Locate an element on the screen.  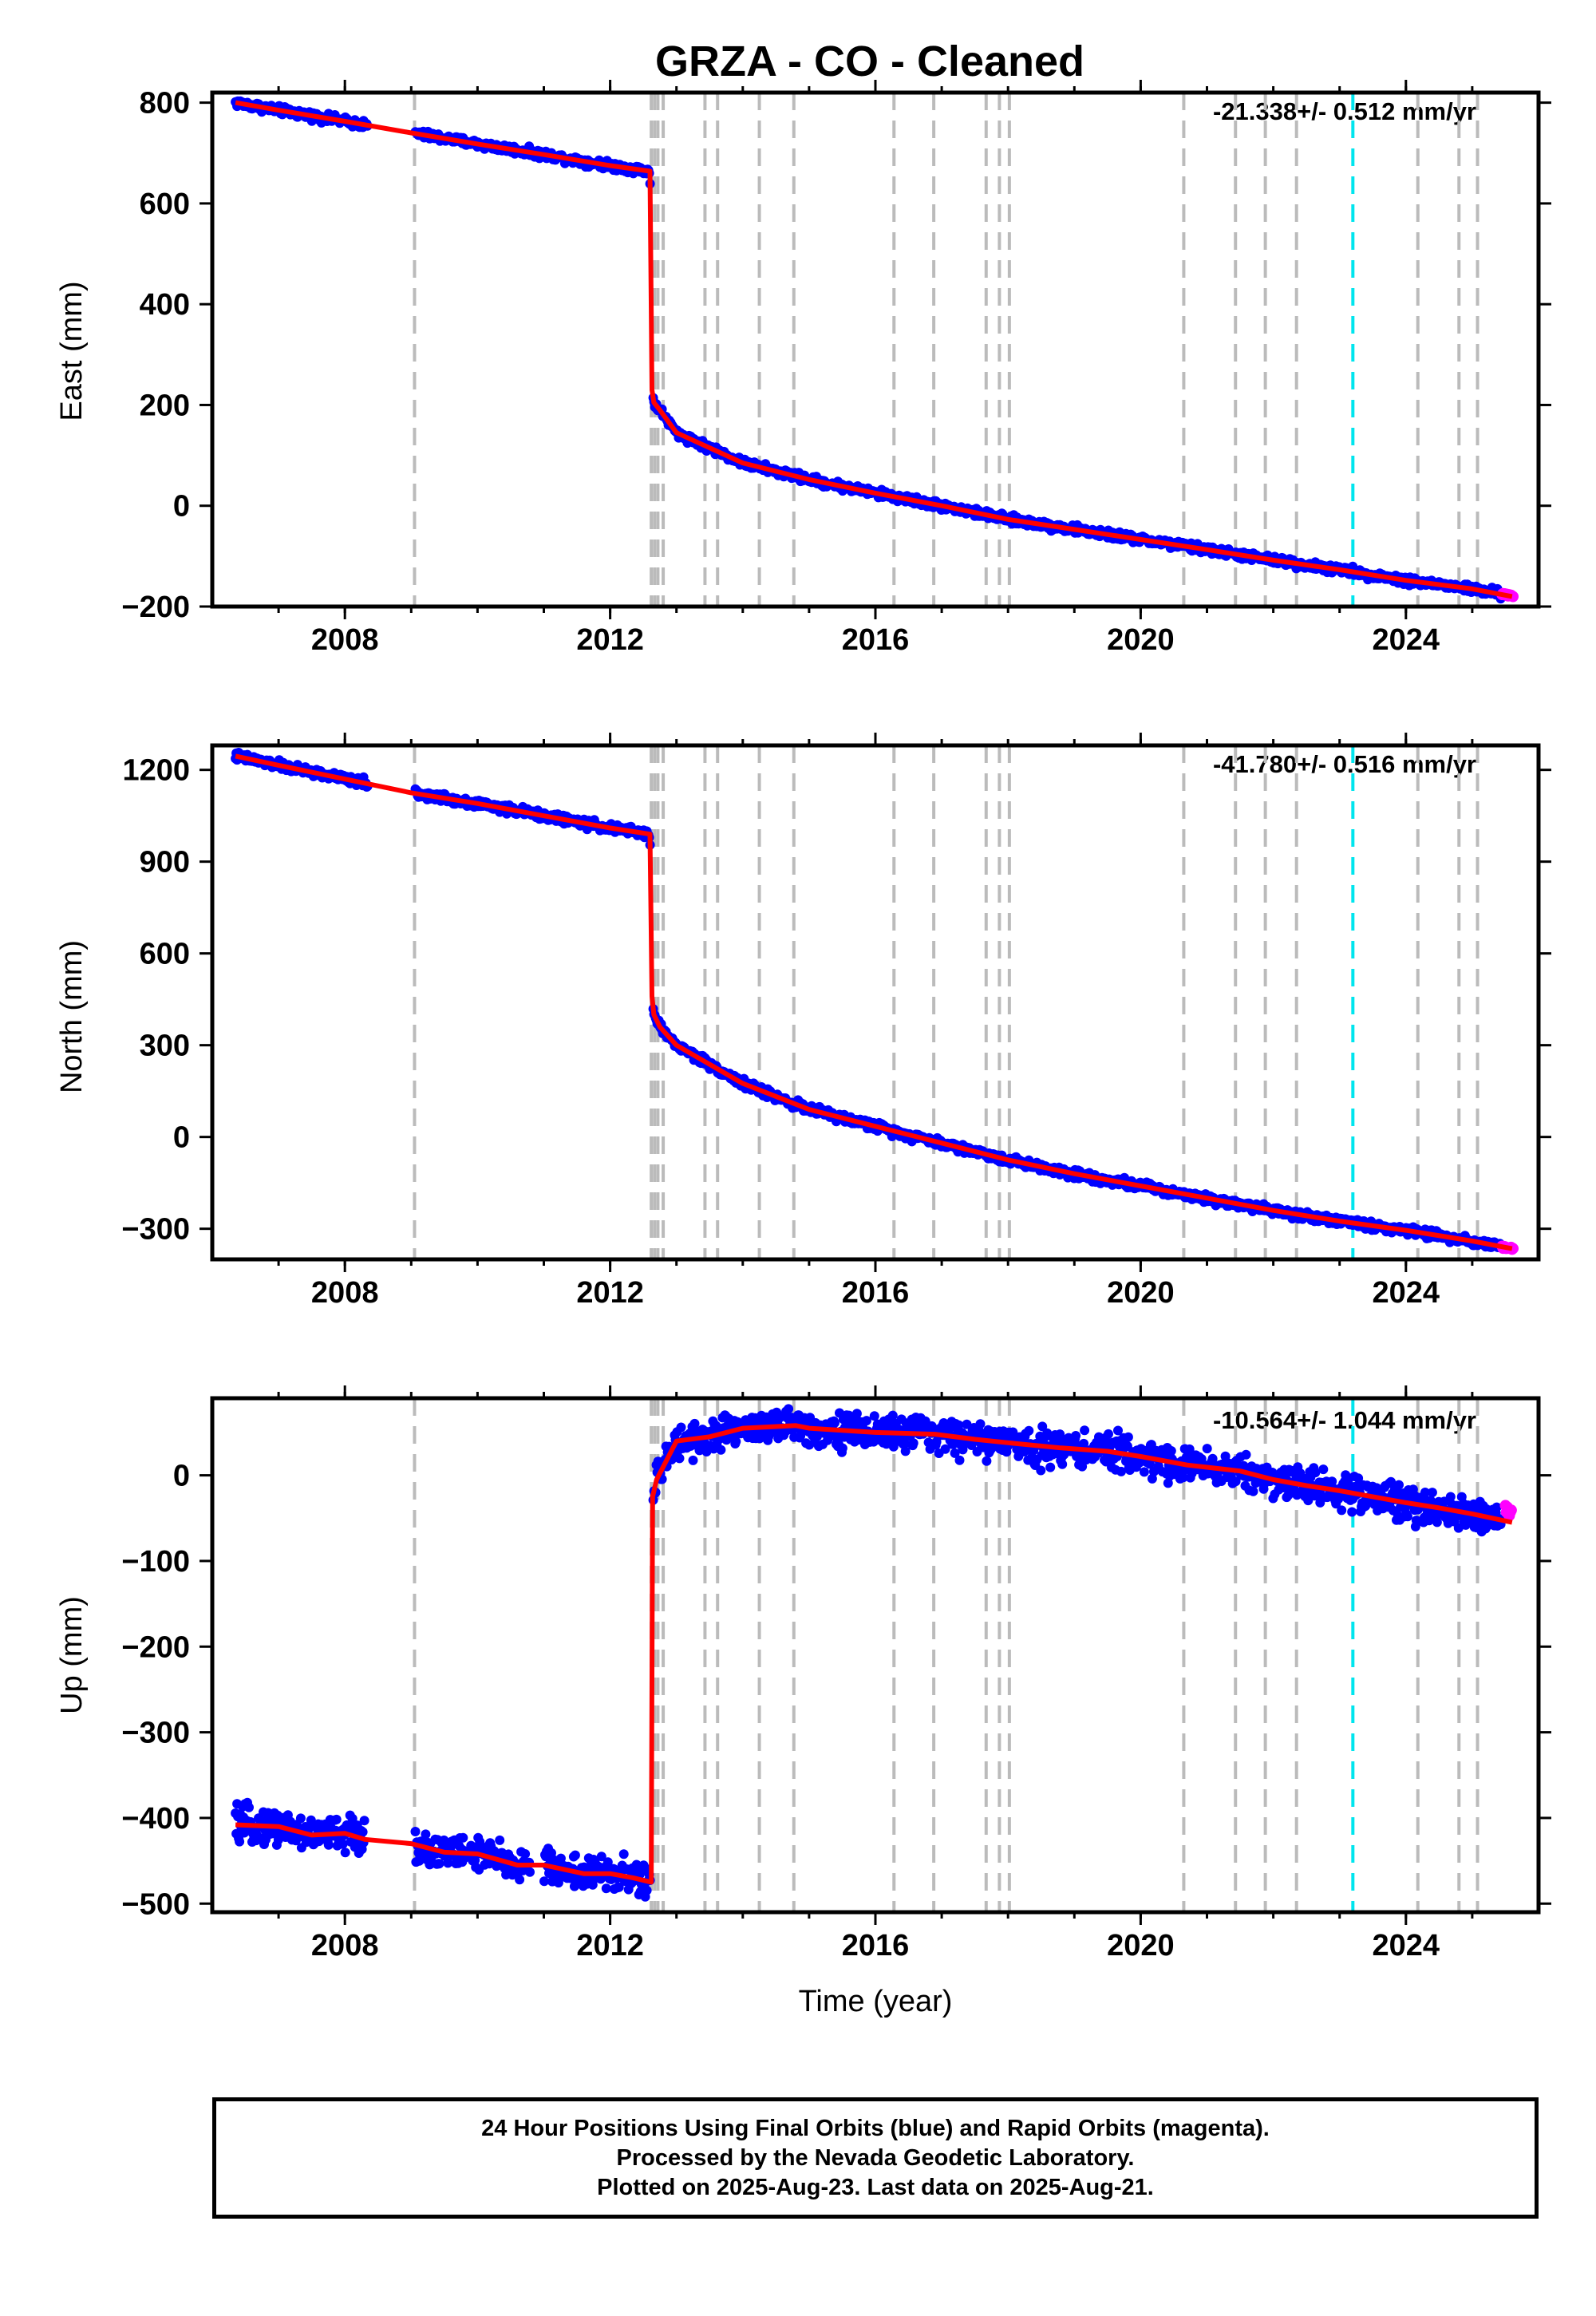
up-x-tick-label: 2012 is located at coordinates (610, 1945).